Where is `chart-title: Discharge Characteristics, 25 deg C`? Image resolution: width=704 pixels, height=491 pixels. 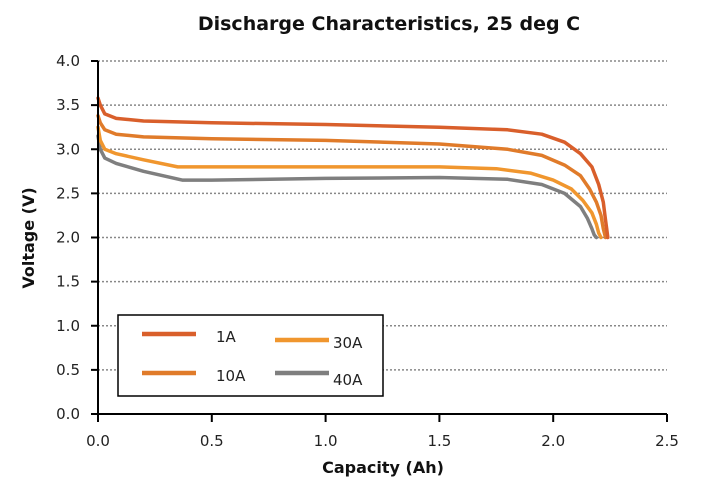
chart-title: Discharge Characteristics, 25 deg C is located at coordinates (389, 24).